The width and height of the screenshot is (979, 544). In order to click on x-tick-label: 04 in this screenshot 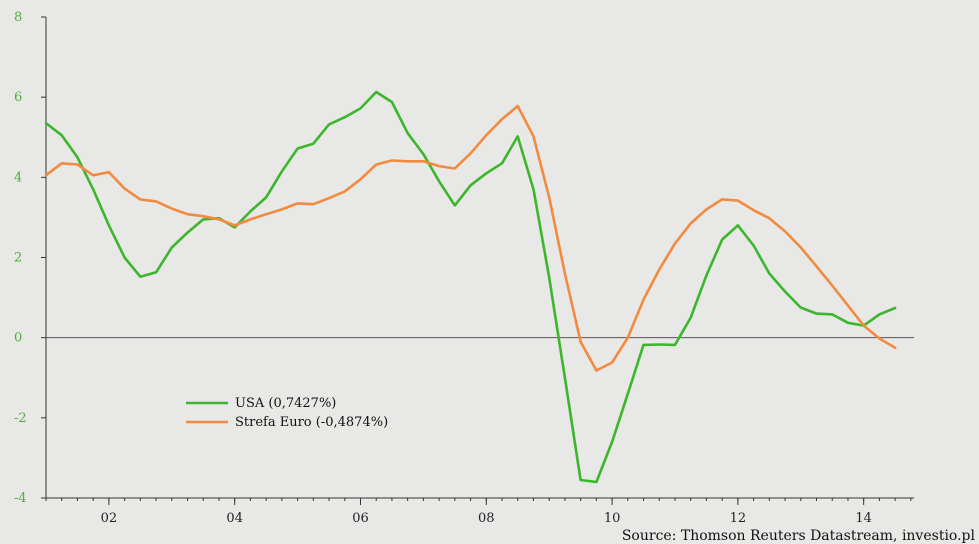, I will do `click(234, 518)`.